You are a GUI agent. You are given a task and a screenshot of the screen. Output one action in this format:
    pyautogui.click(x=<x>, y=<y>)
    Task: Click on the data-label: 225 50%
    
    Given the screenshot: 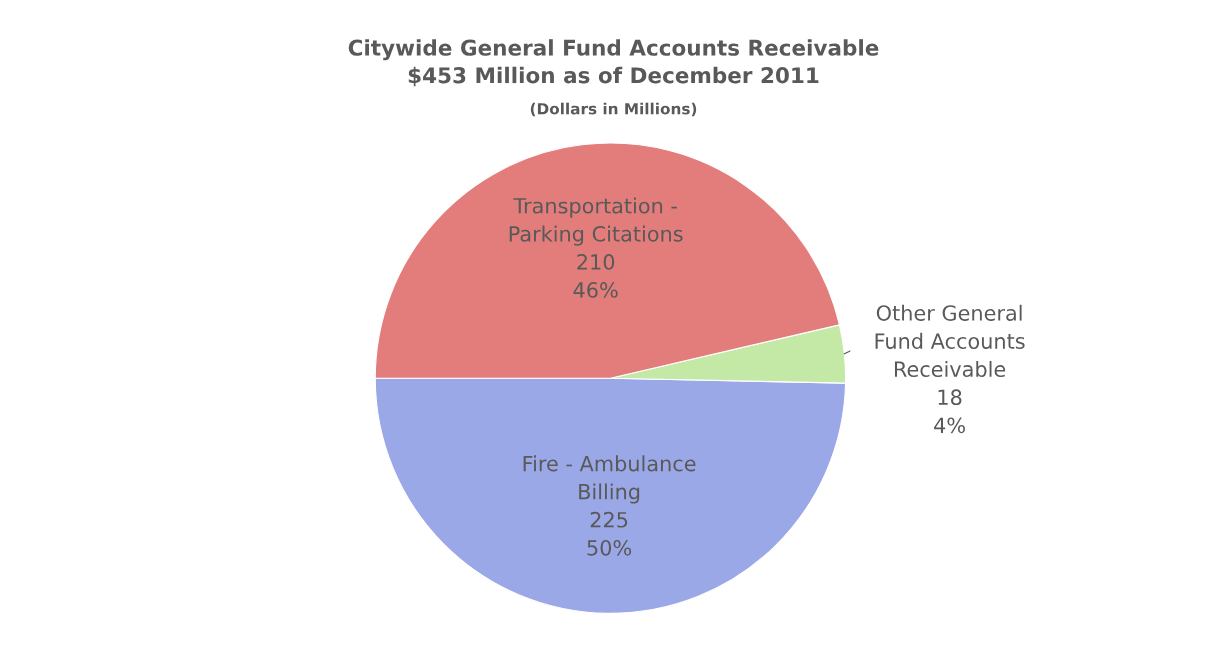 What is the action you would take?
    pyautogui.click(x=609, y=533)
    